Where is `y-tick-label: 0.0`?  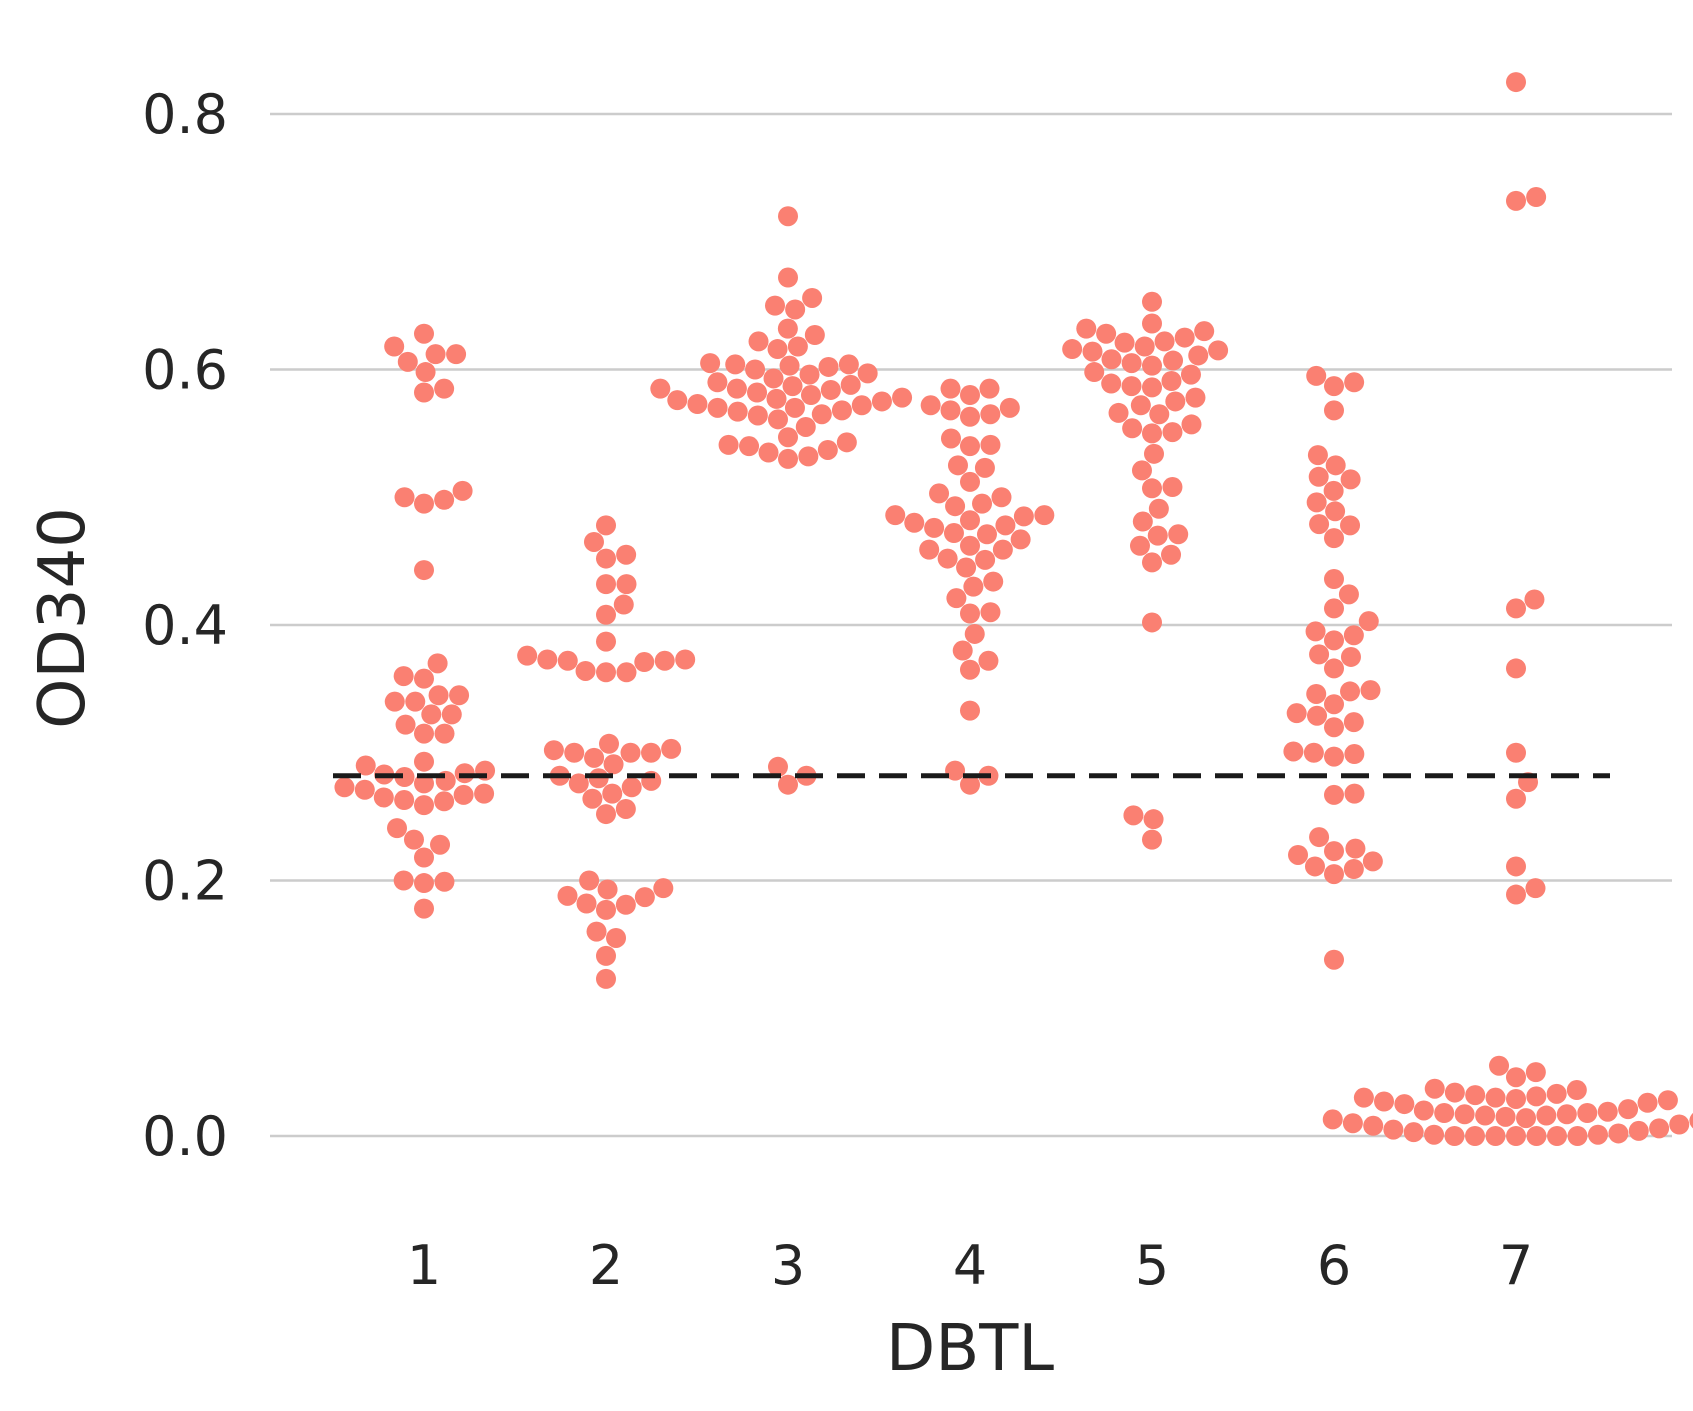
y-tick-label: 0.0 is located at coordinates (185, 1136).